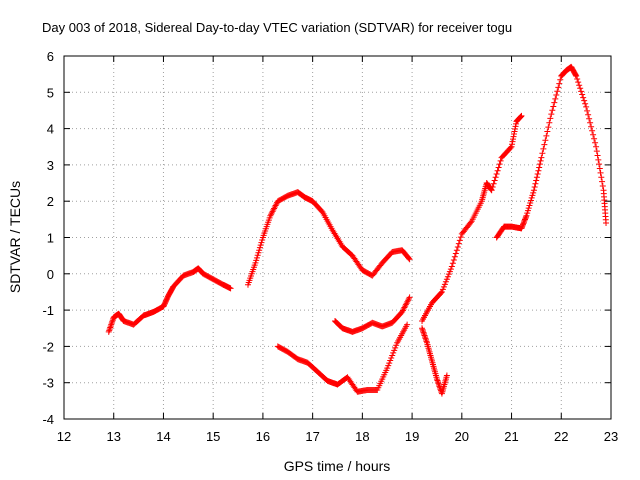 The width and height of the screenshot is (640, 480). What do you see at coordinates (362, 436) in the screenshot?
I see `x-tick-label: 18` at bounding box center [362, 436].